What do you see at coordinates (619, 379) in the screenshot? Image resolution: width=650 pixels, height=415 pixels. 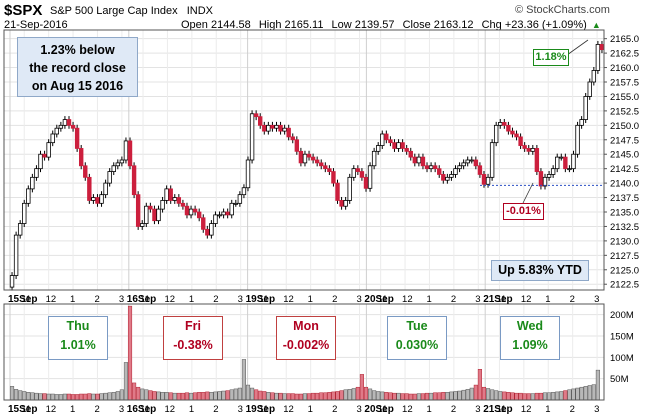 I see `volume-tick-label: 50M` at bounding box center [619, 379].